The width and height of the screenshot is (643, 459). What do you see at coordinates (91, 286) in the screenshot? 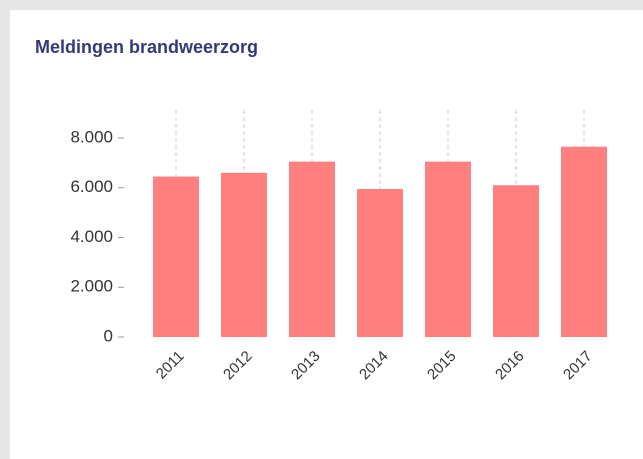
I see `y-tick-label: 2.000` at bounding box center [91, 286].